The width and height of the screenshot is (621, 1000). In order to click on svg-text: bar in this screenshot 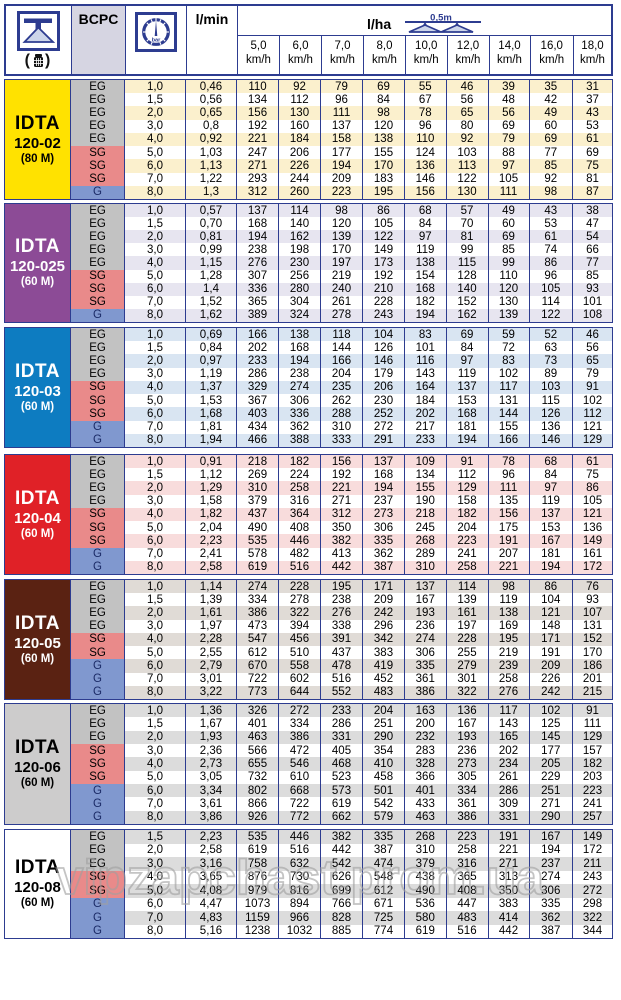, I will do `click(157, 41)`.